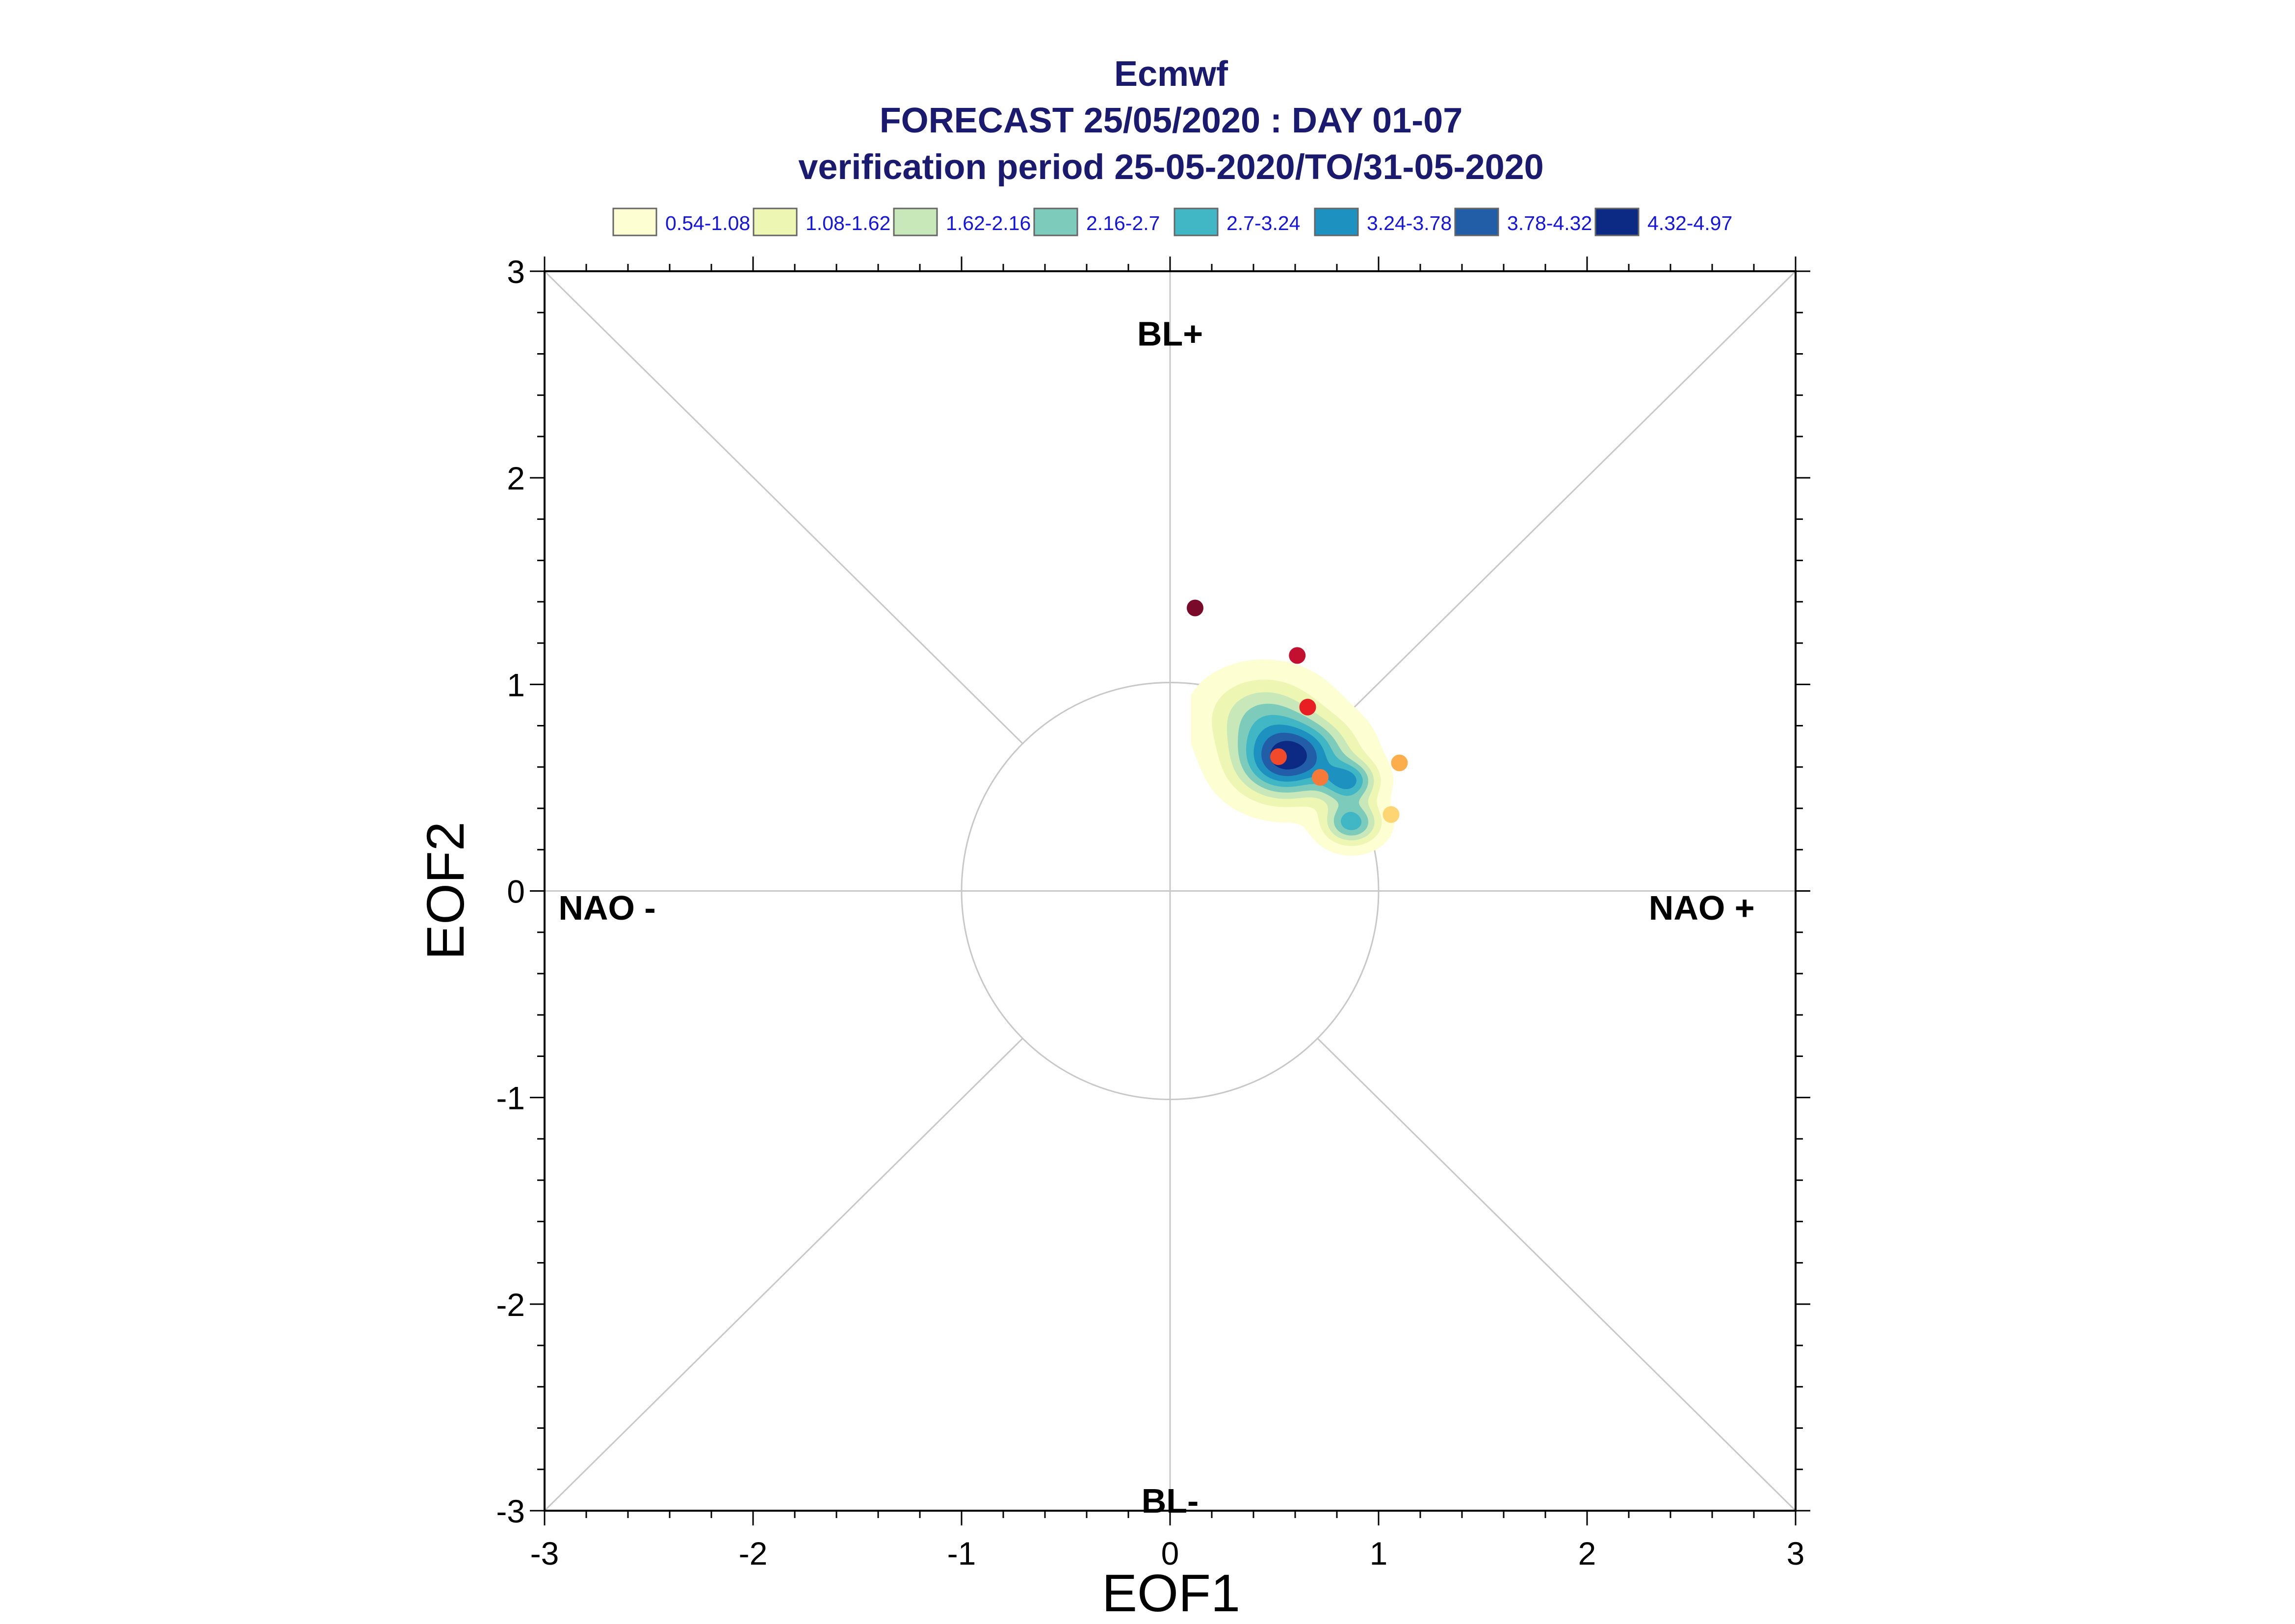 The width and height of the screenshot is (2295, 1624). I want to click on y-tick-label: -2, so click(510, 1305).